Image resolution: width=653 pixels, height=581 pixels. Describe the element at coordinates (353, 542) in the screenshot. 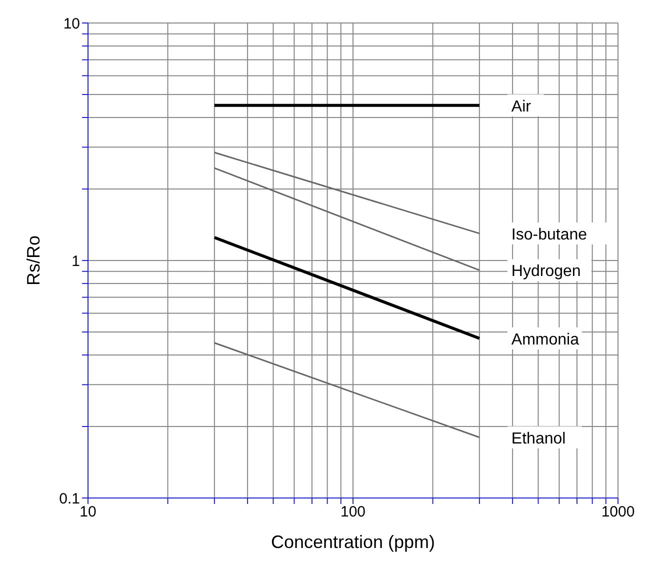

I see `x-axis-title: Concentration (ppm)` at that location.